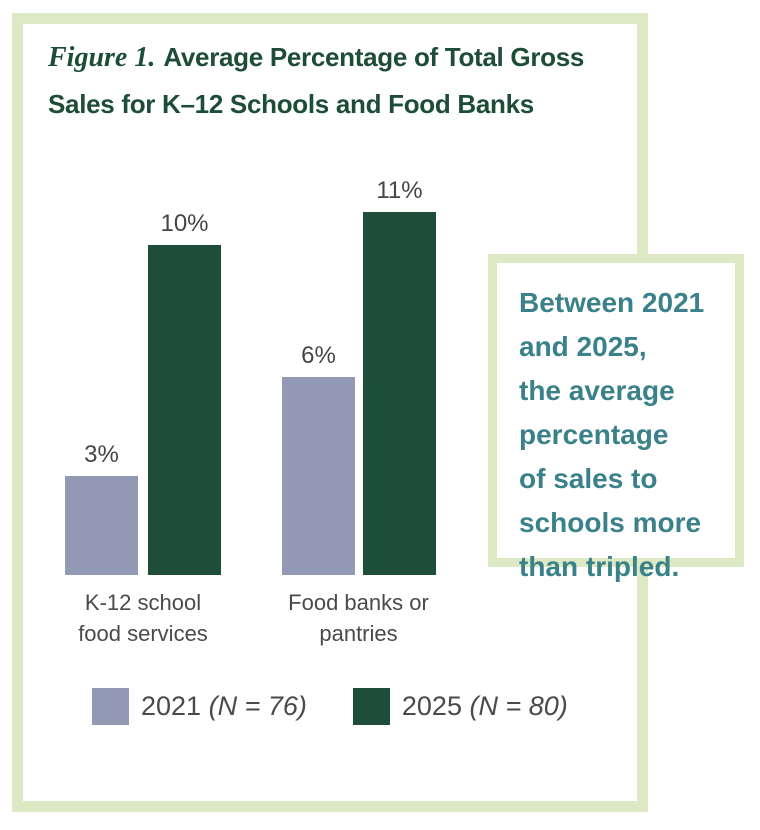  What do you see at coordinates (184, 223) in the screenshot?
I see `bar-value-label-k12-2025: 10%` at bounding box center [184, 223].